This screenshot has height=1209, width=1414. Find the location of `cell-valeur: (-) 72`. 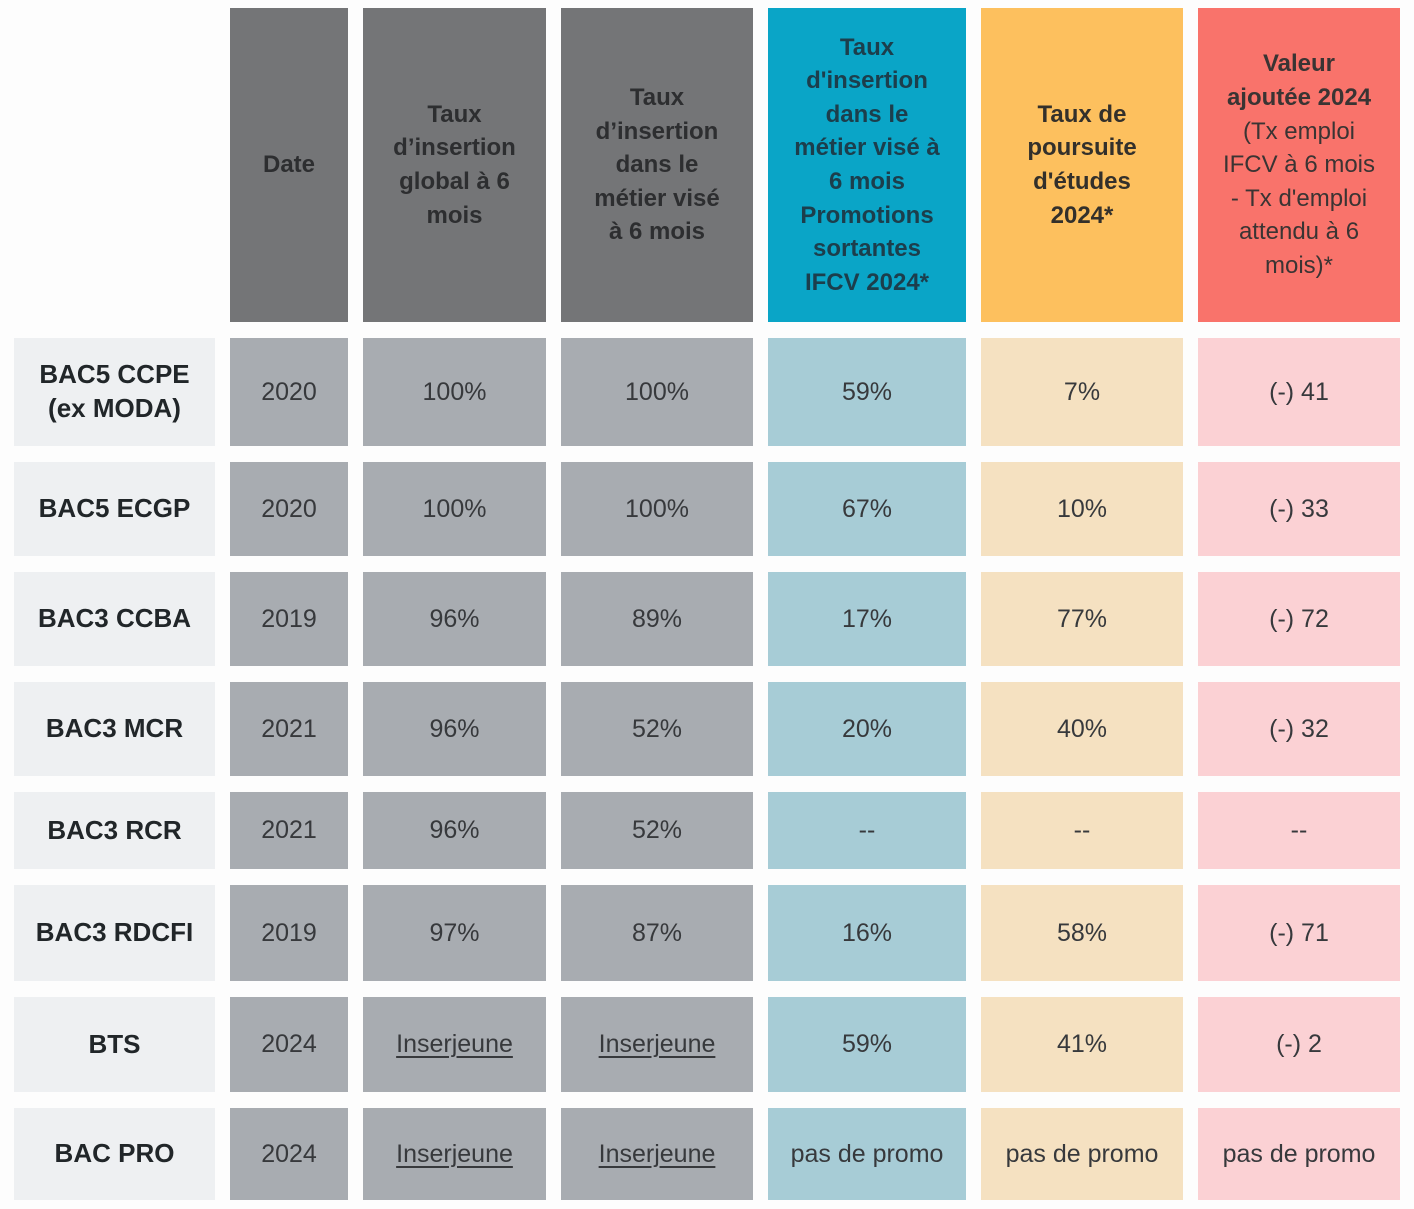

cell-valeur: (-) 72 is located at coordinates (1299, 619).